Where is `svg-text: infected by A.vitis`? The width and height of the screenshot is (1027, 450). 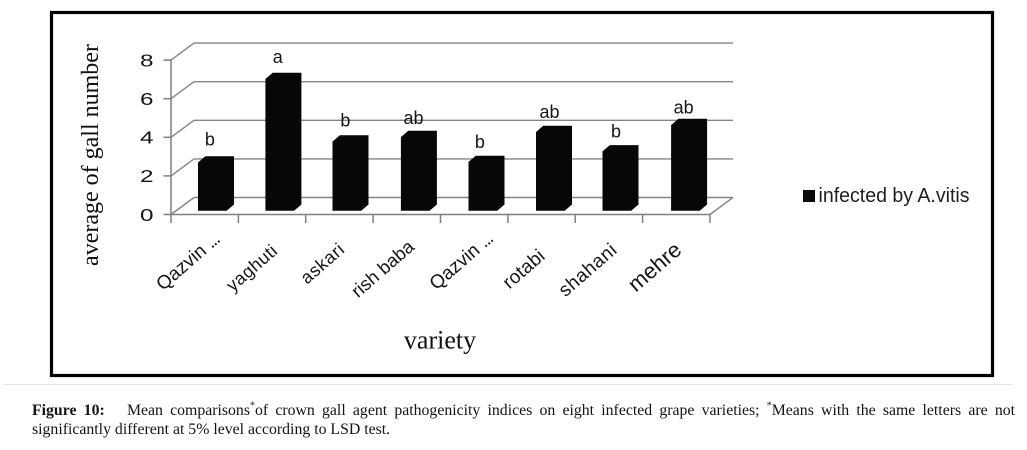 svg-text: infected by A.vitis is located at coordinates (894, 196).